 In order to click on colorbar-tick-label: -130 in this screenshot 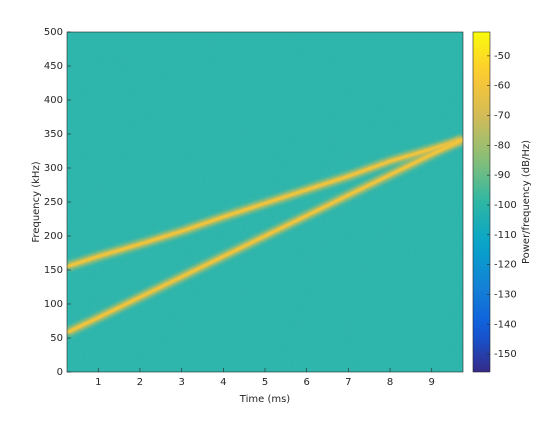, I will do `click(505, 294)`.